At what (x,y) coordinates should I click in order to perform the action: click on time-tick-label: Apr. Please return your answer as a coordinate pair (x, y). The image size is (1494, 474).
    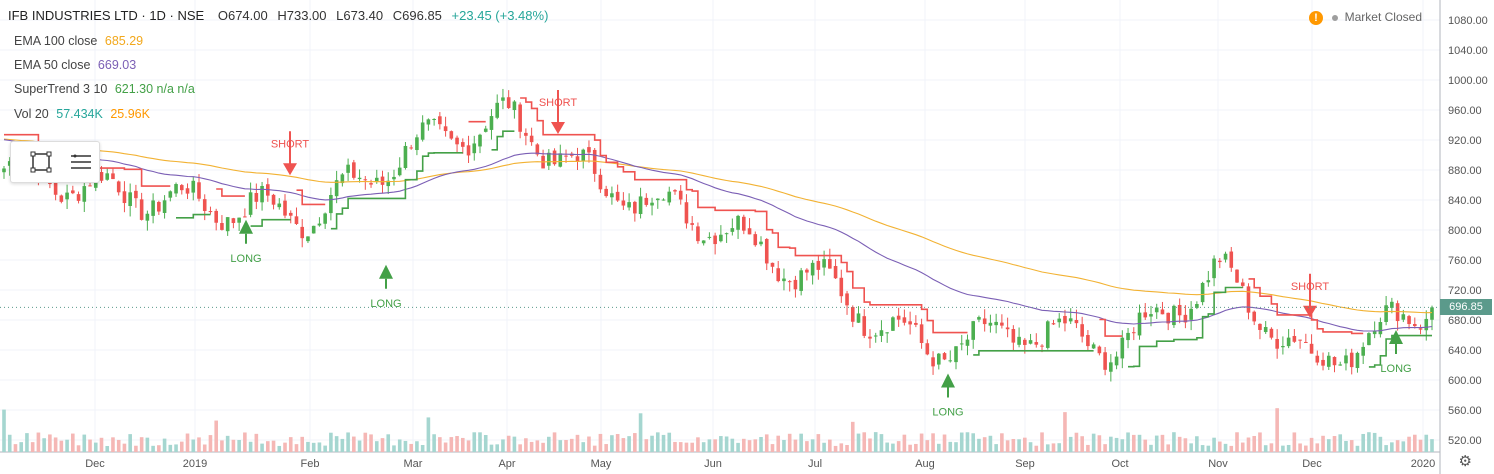
    Looking at the image, I should click on (506, 464).